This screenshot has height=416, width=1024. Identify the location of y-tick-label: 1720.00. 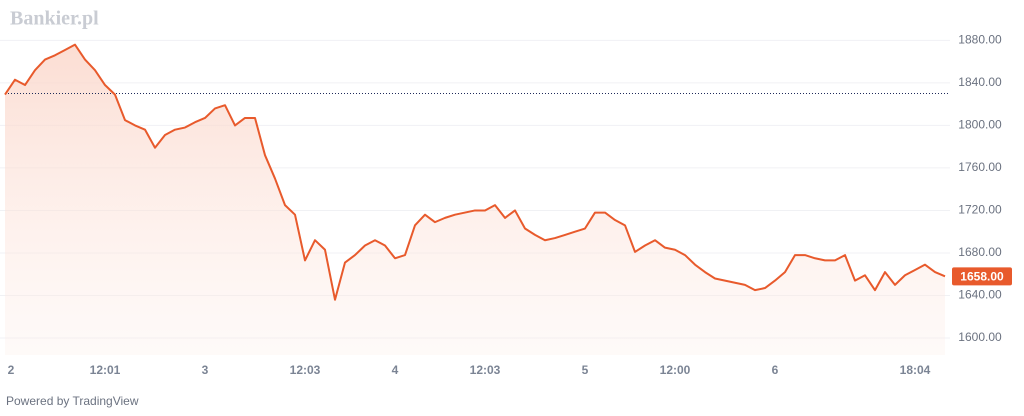
(980, 210).